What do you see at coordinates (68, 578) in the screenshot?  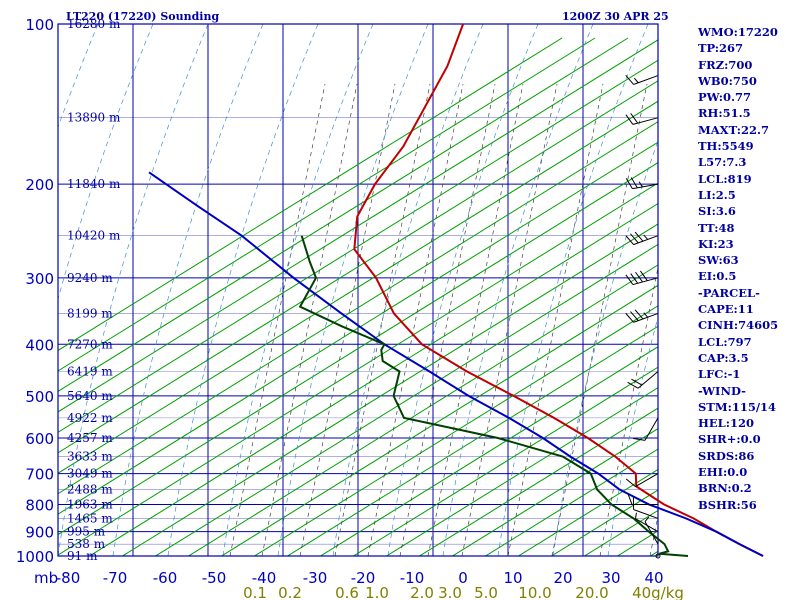 I see `temperature-tick-label: -80` at bounding box center [68, 578].